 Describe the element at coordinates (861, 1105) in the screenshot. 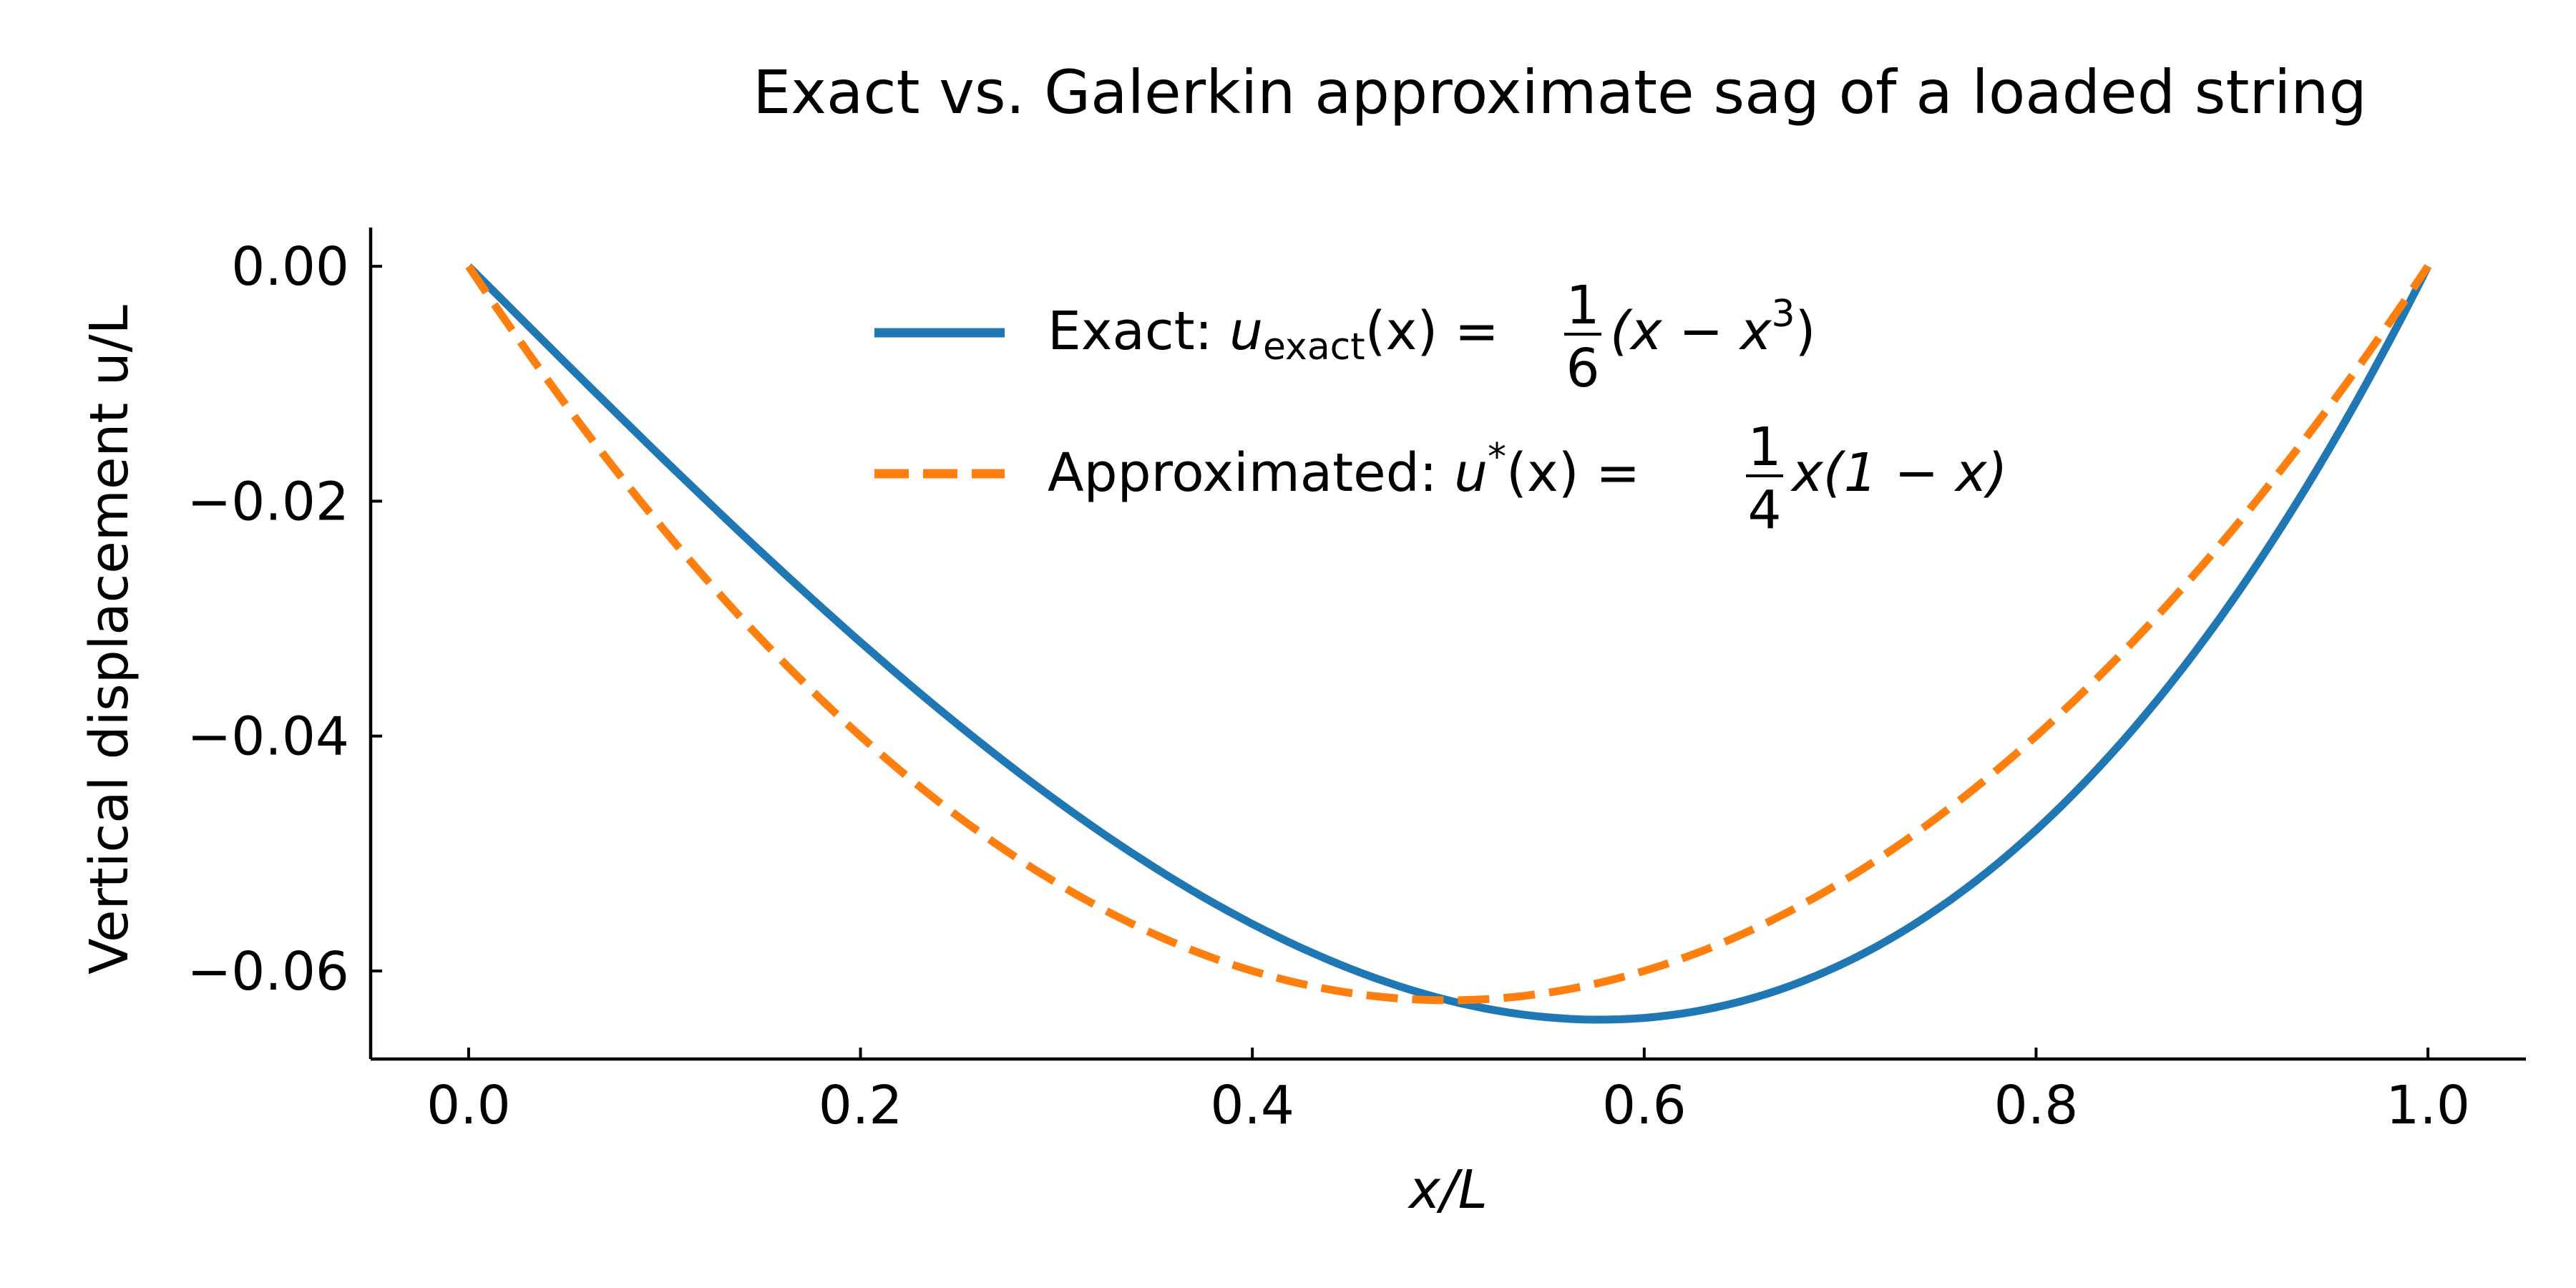

I see `x-tick-label: 0.2` at that location.